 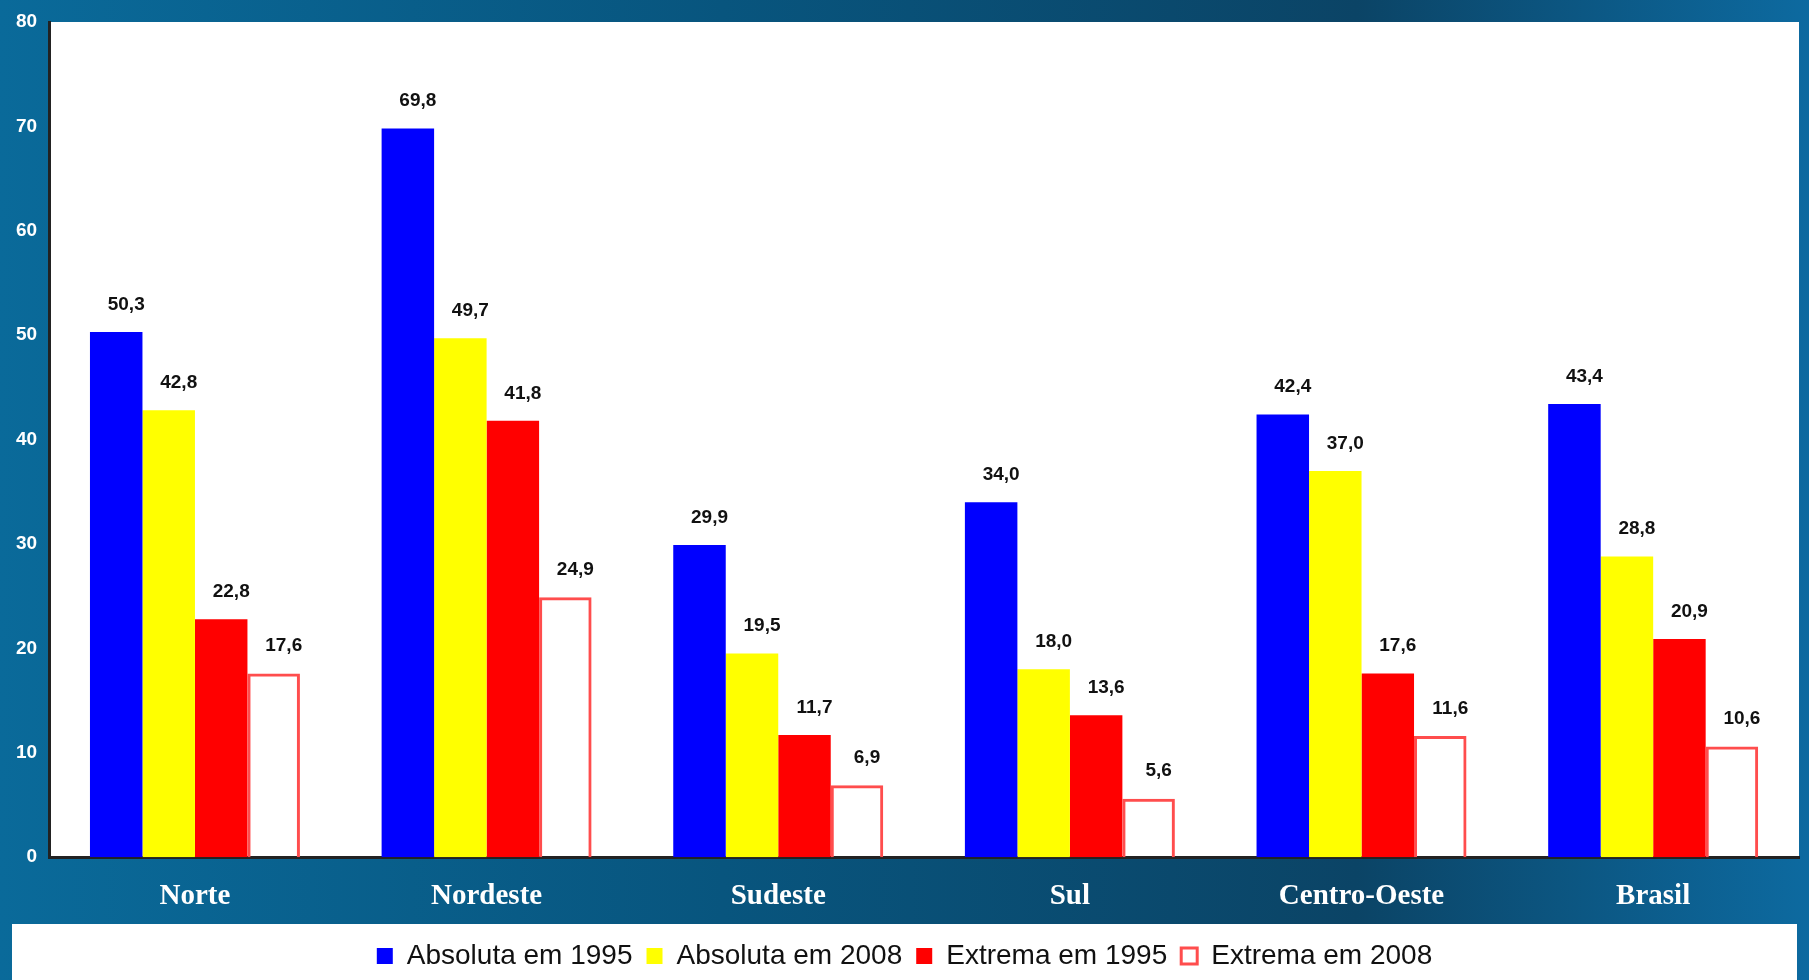 What do you see at coordinates (1653, 894) in the screenshot?
I see `x-tick-label: Brasil` at bounding box center [1653, 894].